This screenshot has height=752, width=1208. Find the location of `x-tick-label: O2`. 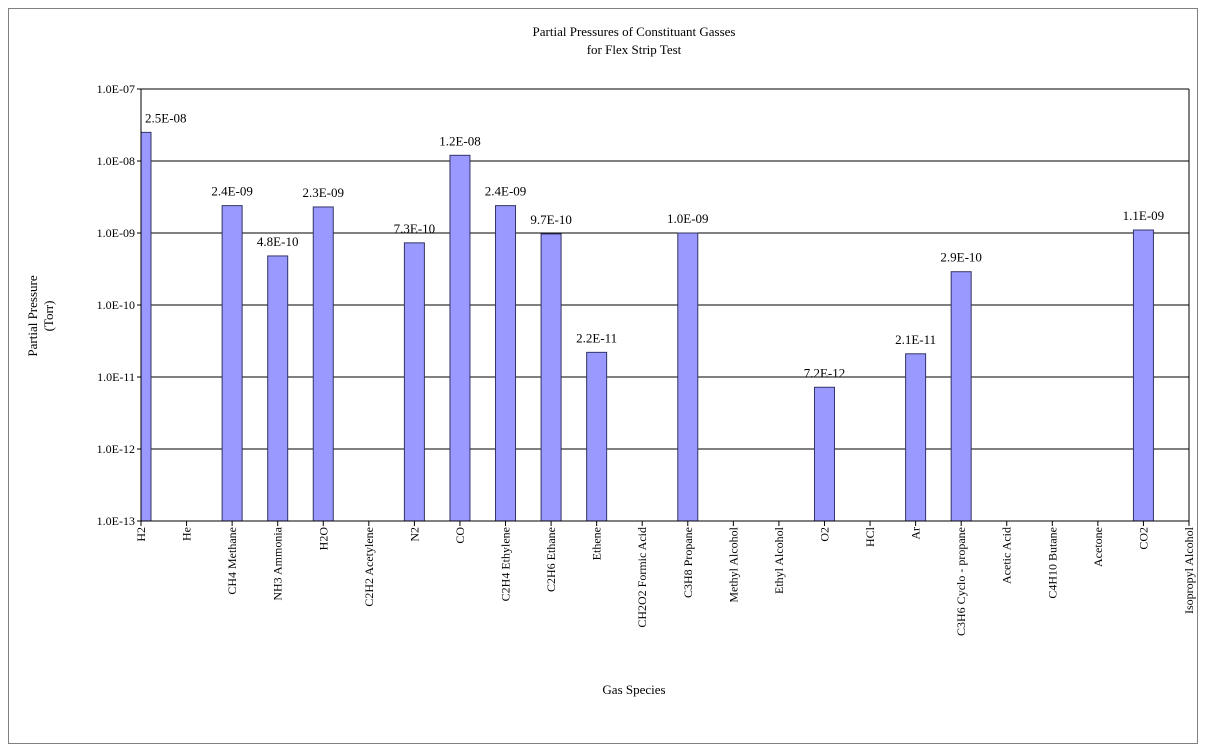

x-tick-label: O2 is located at coordinates (824, 534).